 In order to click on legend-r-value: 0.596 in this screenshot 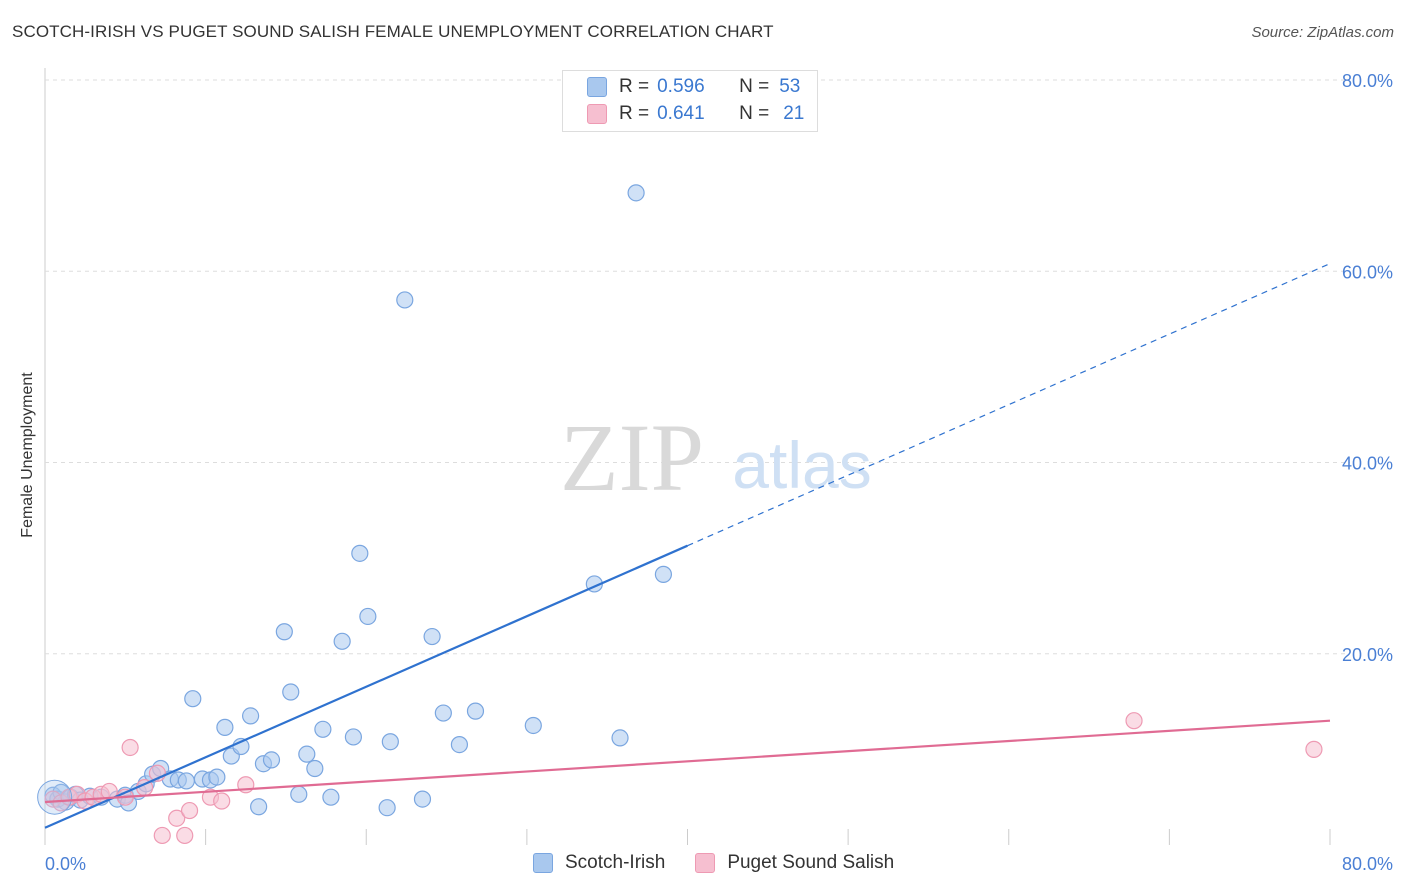, I will do `click(681, 86)`.